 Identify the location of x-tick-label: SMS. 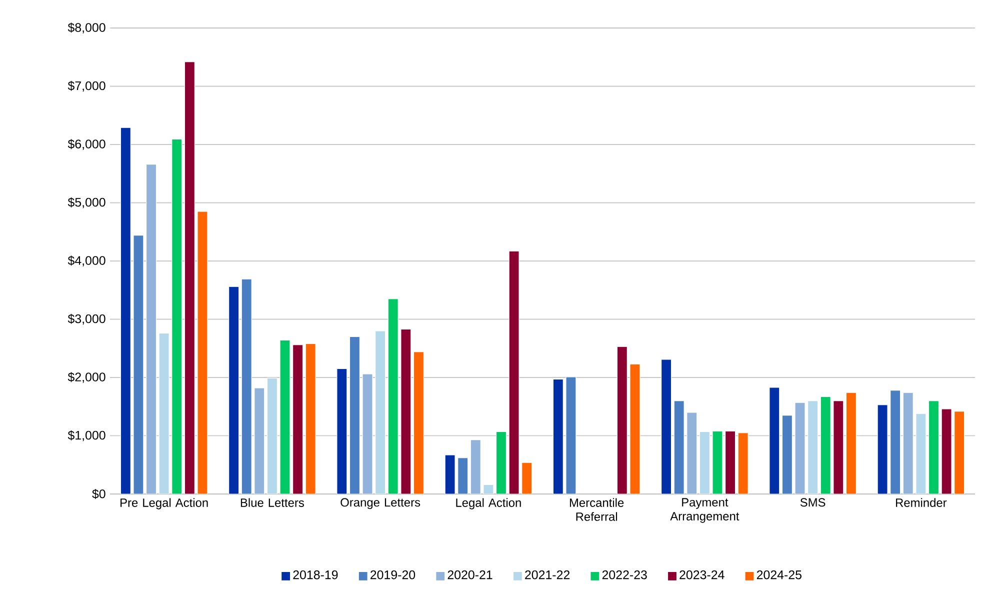
(813, 502).